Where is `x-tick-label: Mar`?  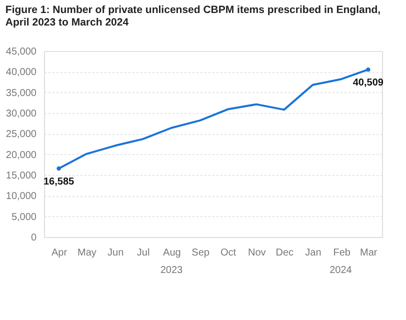
x-tick-label: Mar is located at coordinates (369, 253).